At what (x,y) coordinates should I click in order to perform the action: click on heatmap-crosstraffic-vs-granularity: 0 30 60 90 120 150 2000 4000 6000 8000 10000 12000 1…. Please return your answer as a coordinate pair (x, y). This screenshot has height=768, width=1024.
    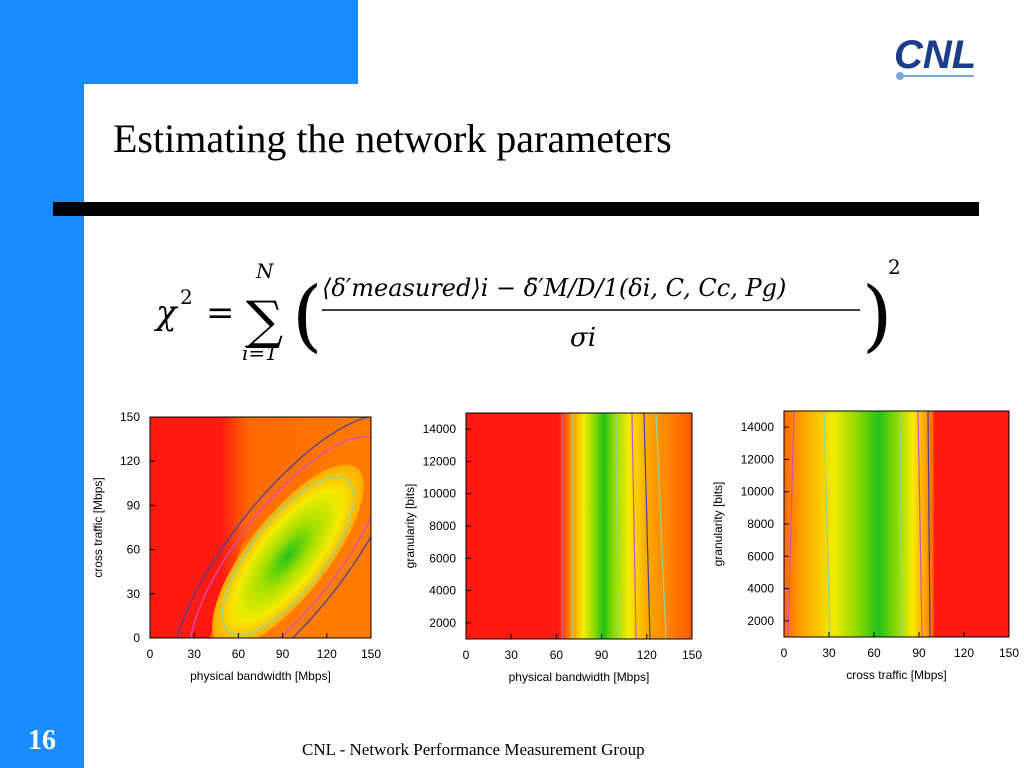
    Looking at the image, I should click on (865, 546).